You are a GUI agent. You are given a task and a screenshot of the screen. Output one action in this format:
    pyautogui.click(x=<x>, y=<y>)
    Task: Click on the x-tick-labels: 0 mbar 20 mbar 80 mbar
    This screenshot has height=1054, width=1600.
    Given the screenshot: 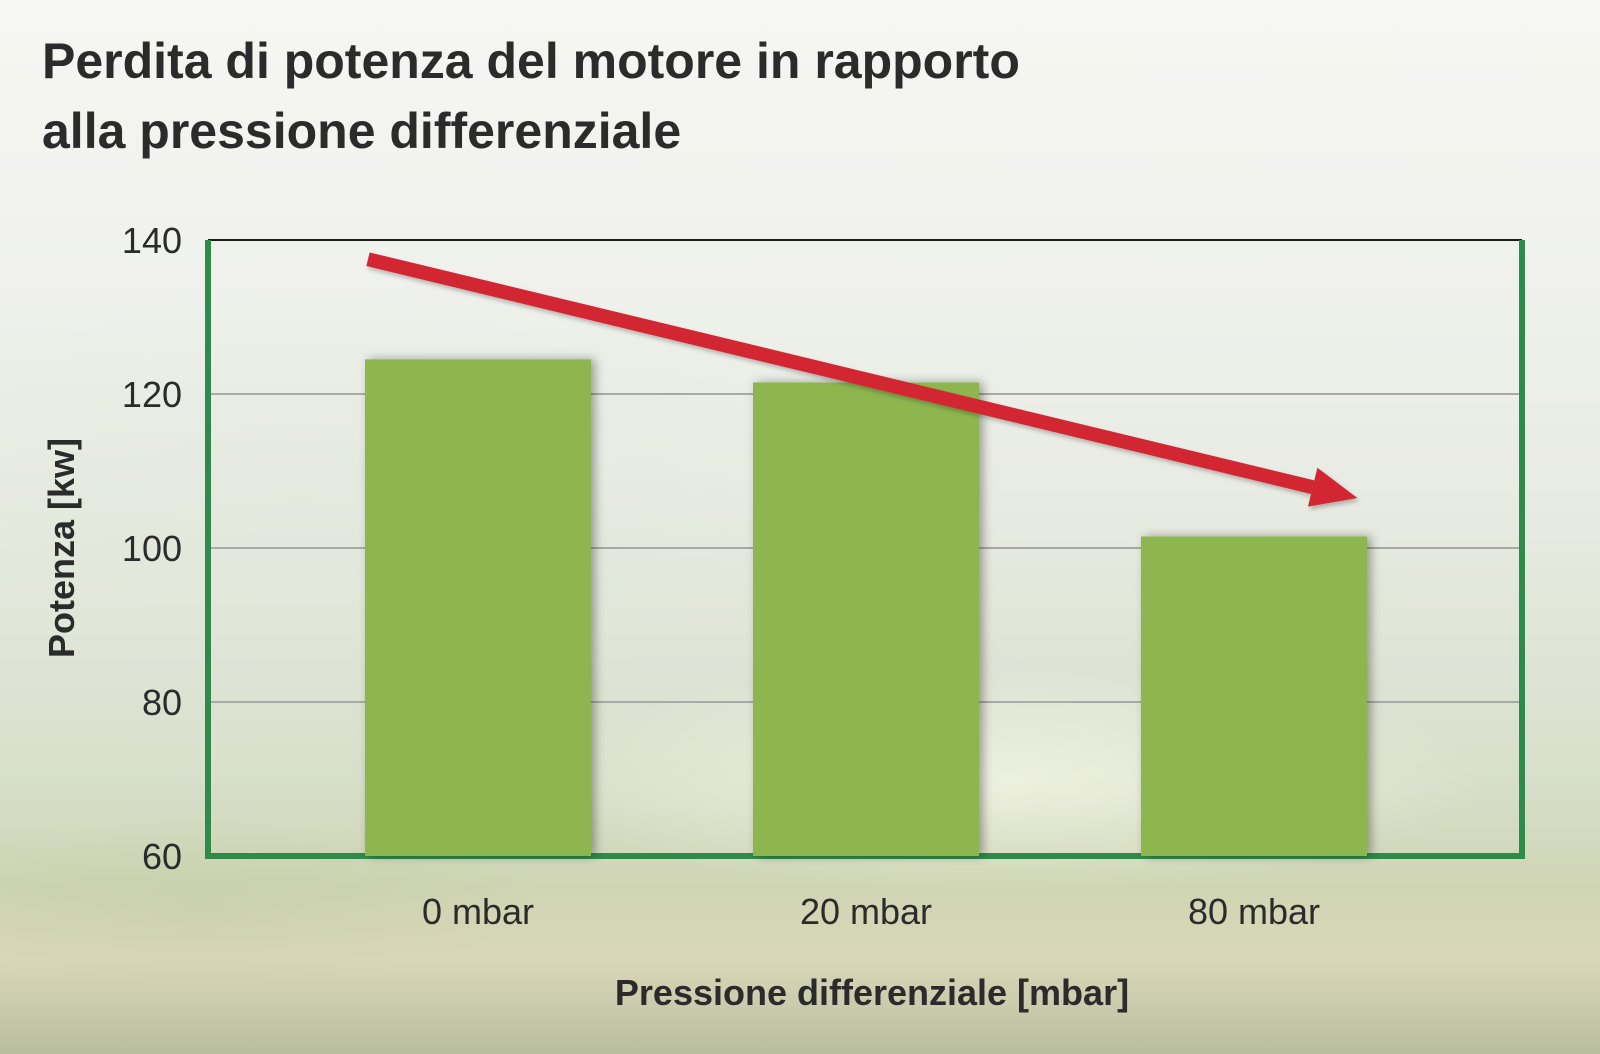 What is the action you would take?
    pyautogui.click(x=871, y=911)
    